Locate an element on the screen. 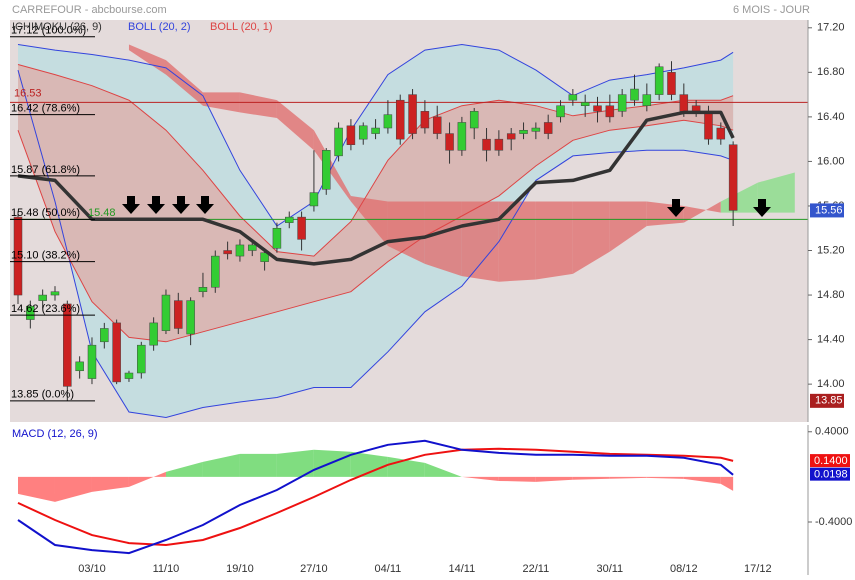 The image size is (855, 580). x-tick-label: 19/10 is located at coordinates (240, 569).